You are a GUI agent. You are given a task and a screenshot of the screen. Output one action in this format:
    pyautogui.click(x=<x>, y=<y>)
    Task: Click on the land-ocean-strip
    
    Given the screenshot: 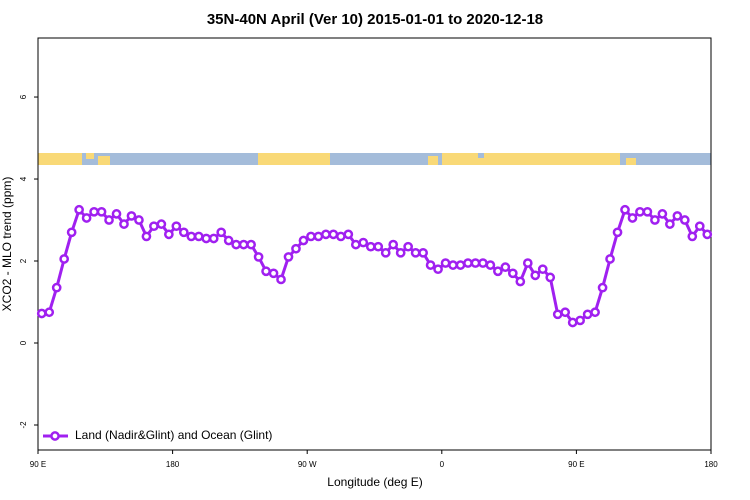 What is the action you would take?
    pyautogui.click(x=374, y=159)
    